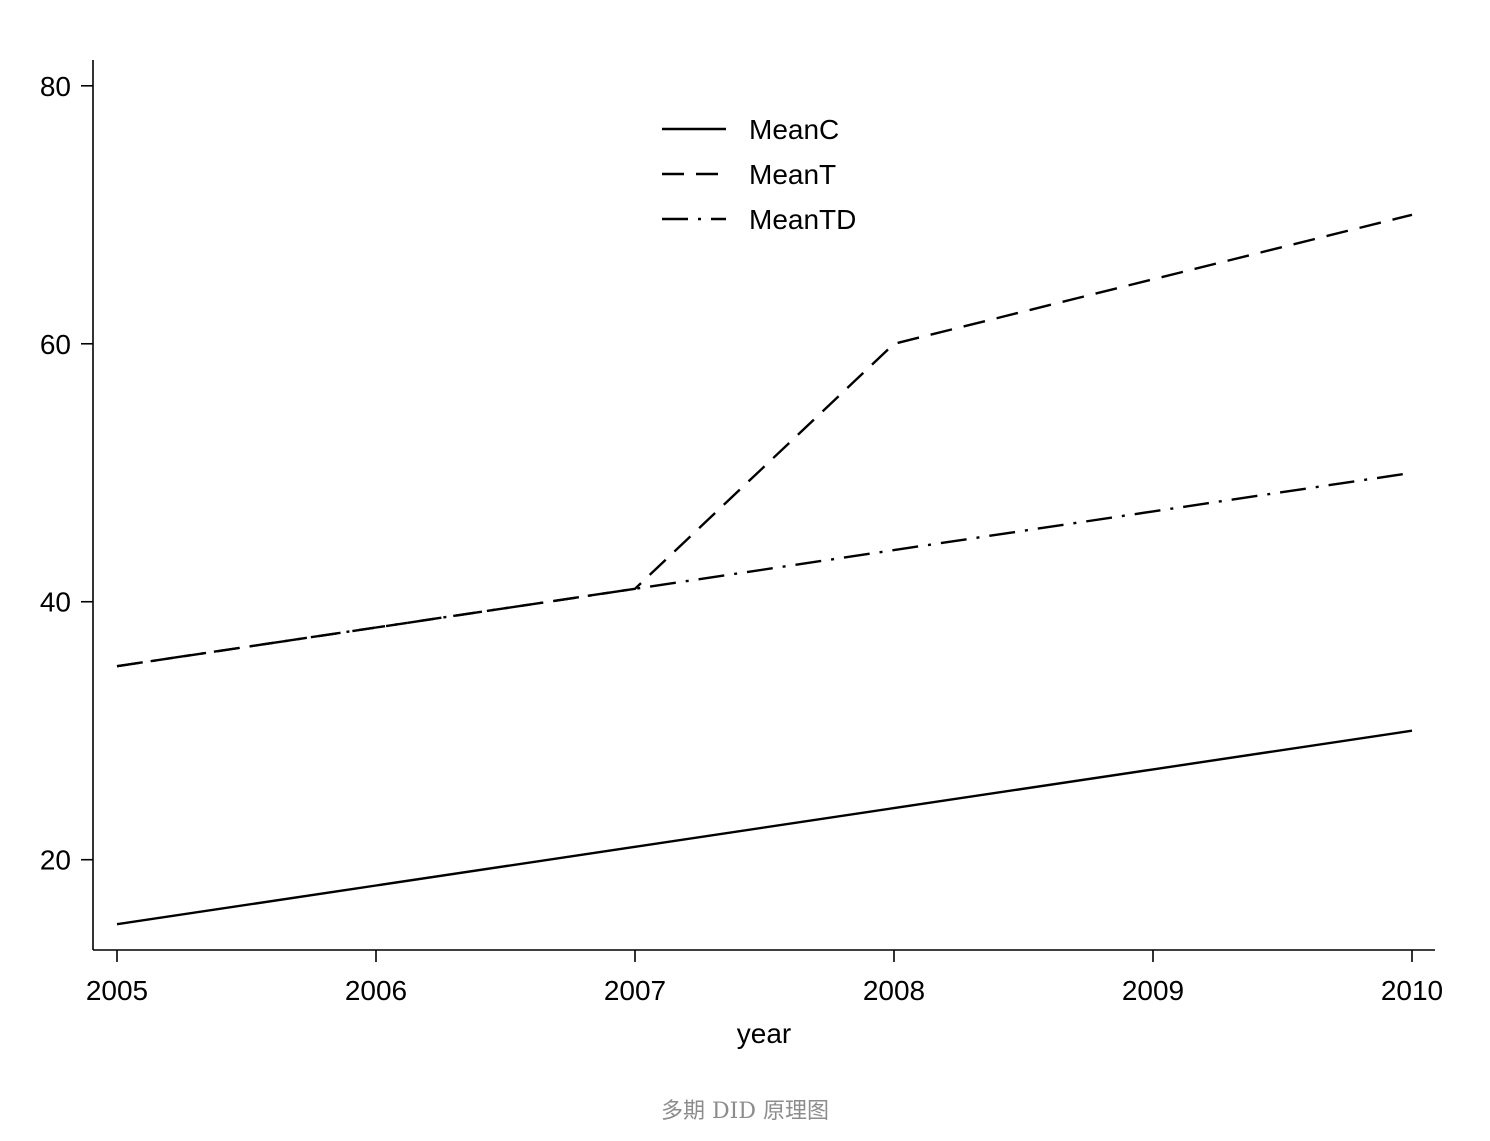 This screenshot has width=1490, height=1141. Describe the element at coordinates (1412, 990) in the screenshot. I see `x-tick-label: 2010` at that location.